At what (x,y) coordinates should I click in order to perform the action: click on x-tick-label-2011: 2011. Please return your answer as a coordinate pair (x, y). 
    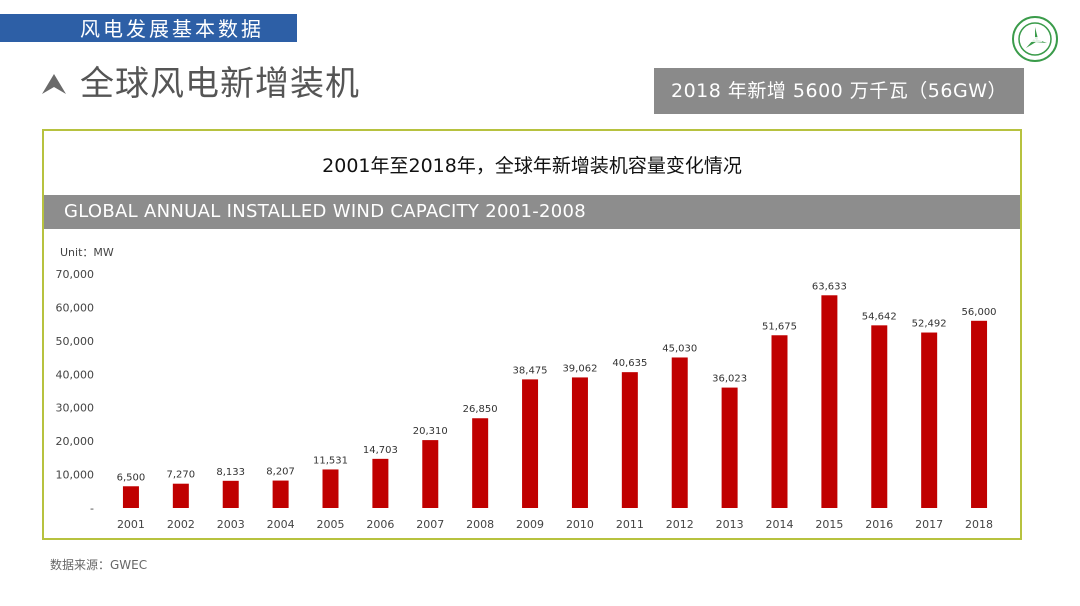
    Looking at the image, I should click on (630, 524).